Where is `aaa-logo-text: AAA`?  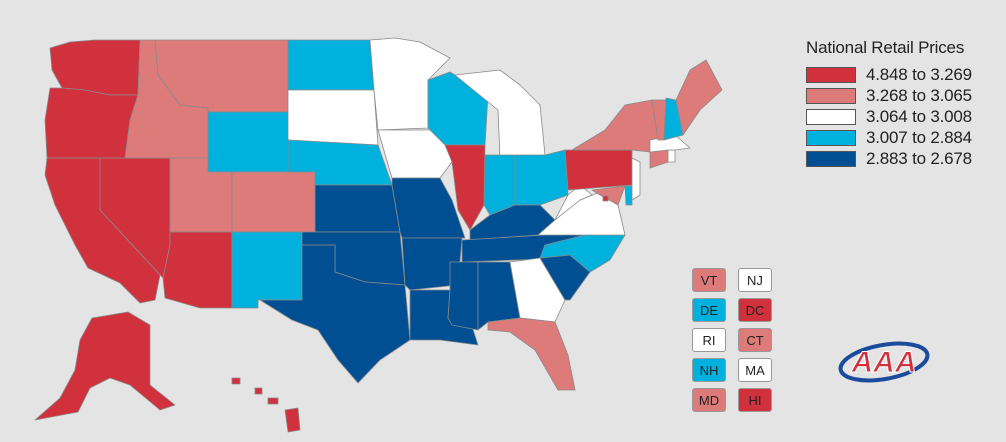 aaa-logo-text: AAA is located at coordinates (884, 362).